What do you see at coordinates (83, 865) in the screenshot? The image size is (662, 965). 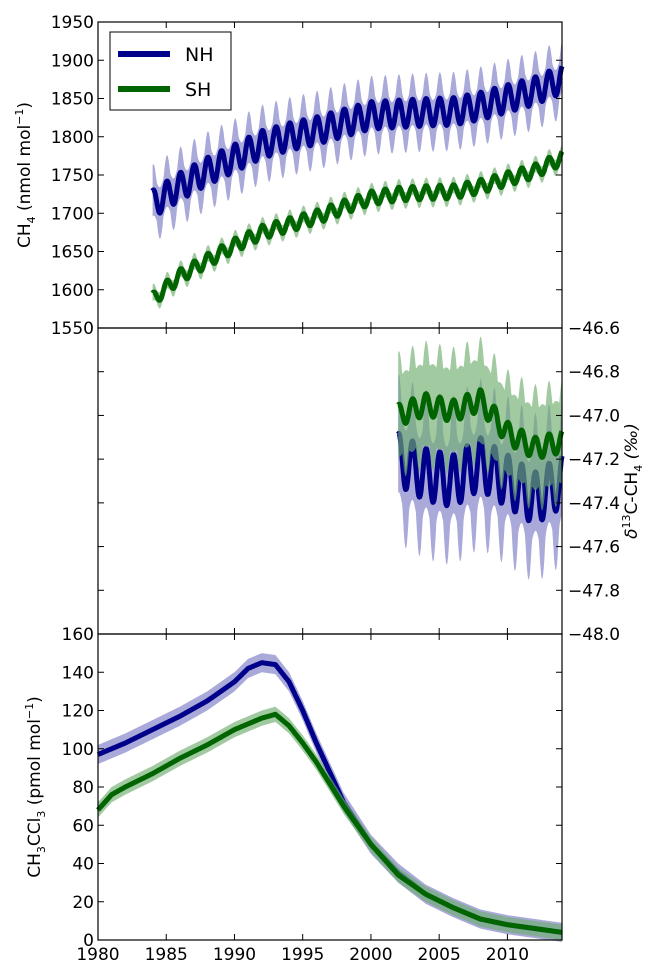 I see `ch3ccl3-y-tick-label: 40` at bounding box center [83, 865].